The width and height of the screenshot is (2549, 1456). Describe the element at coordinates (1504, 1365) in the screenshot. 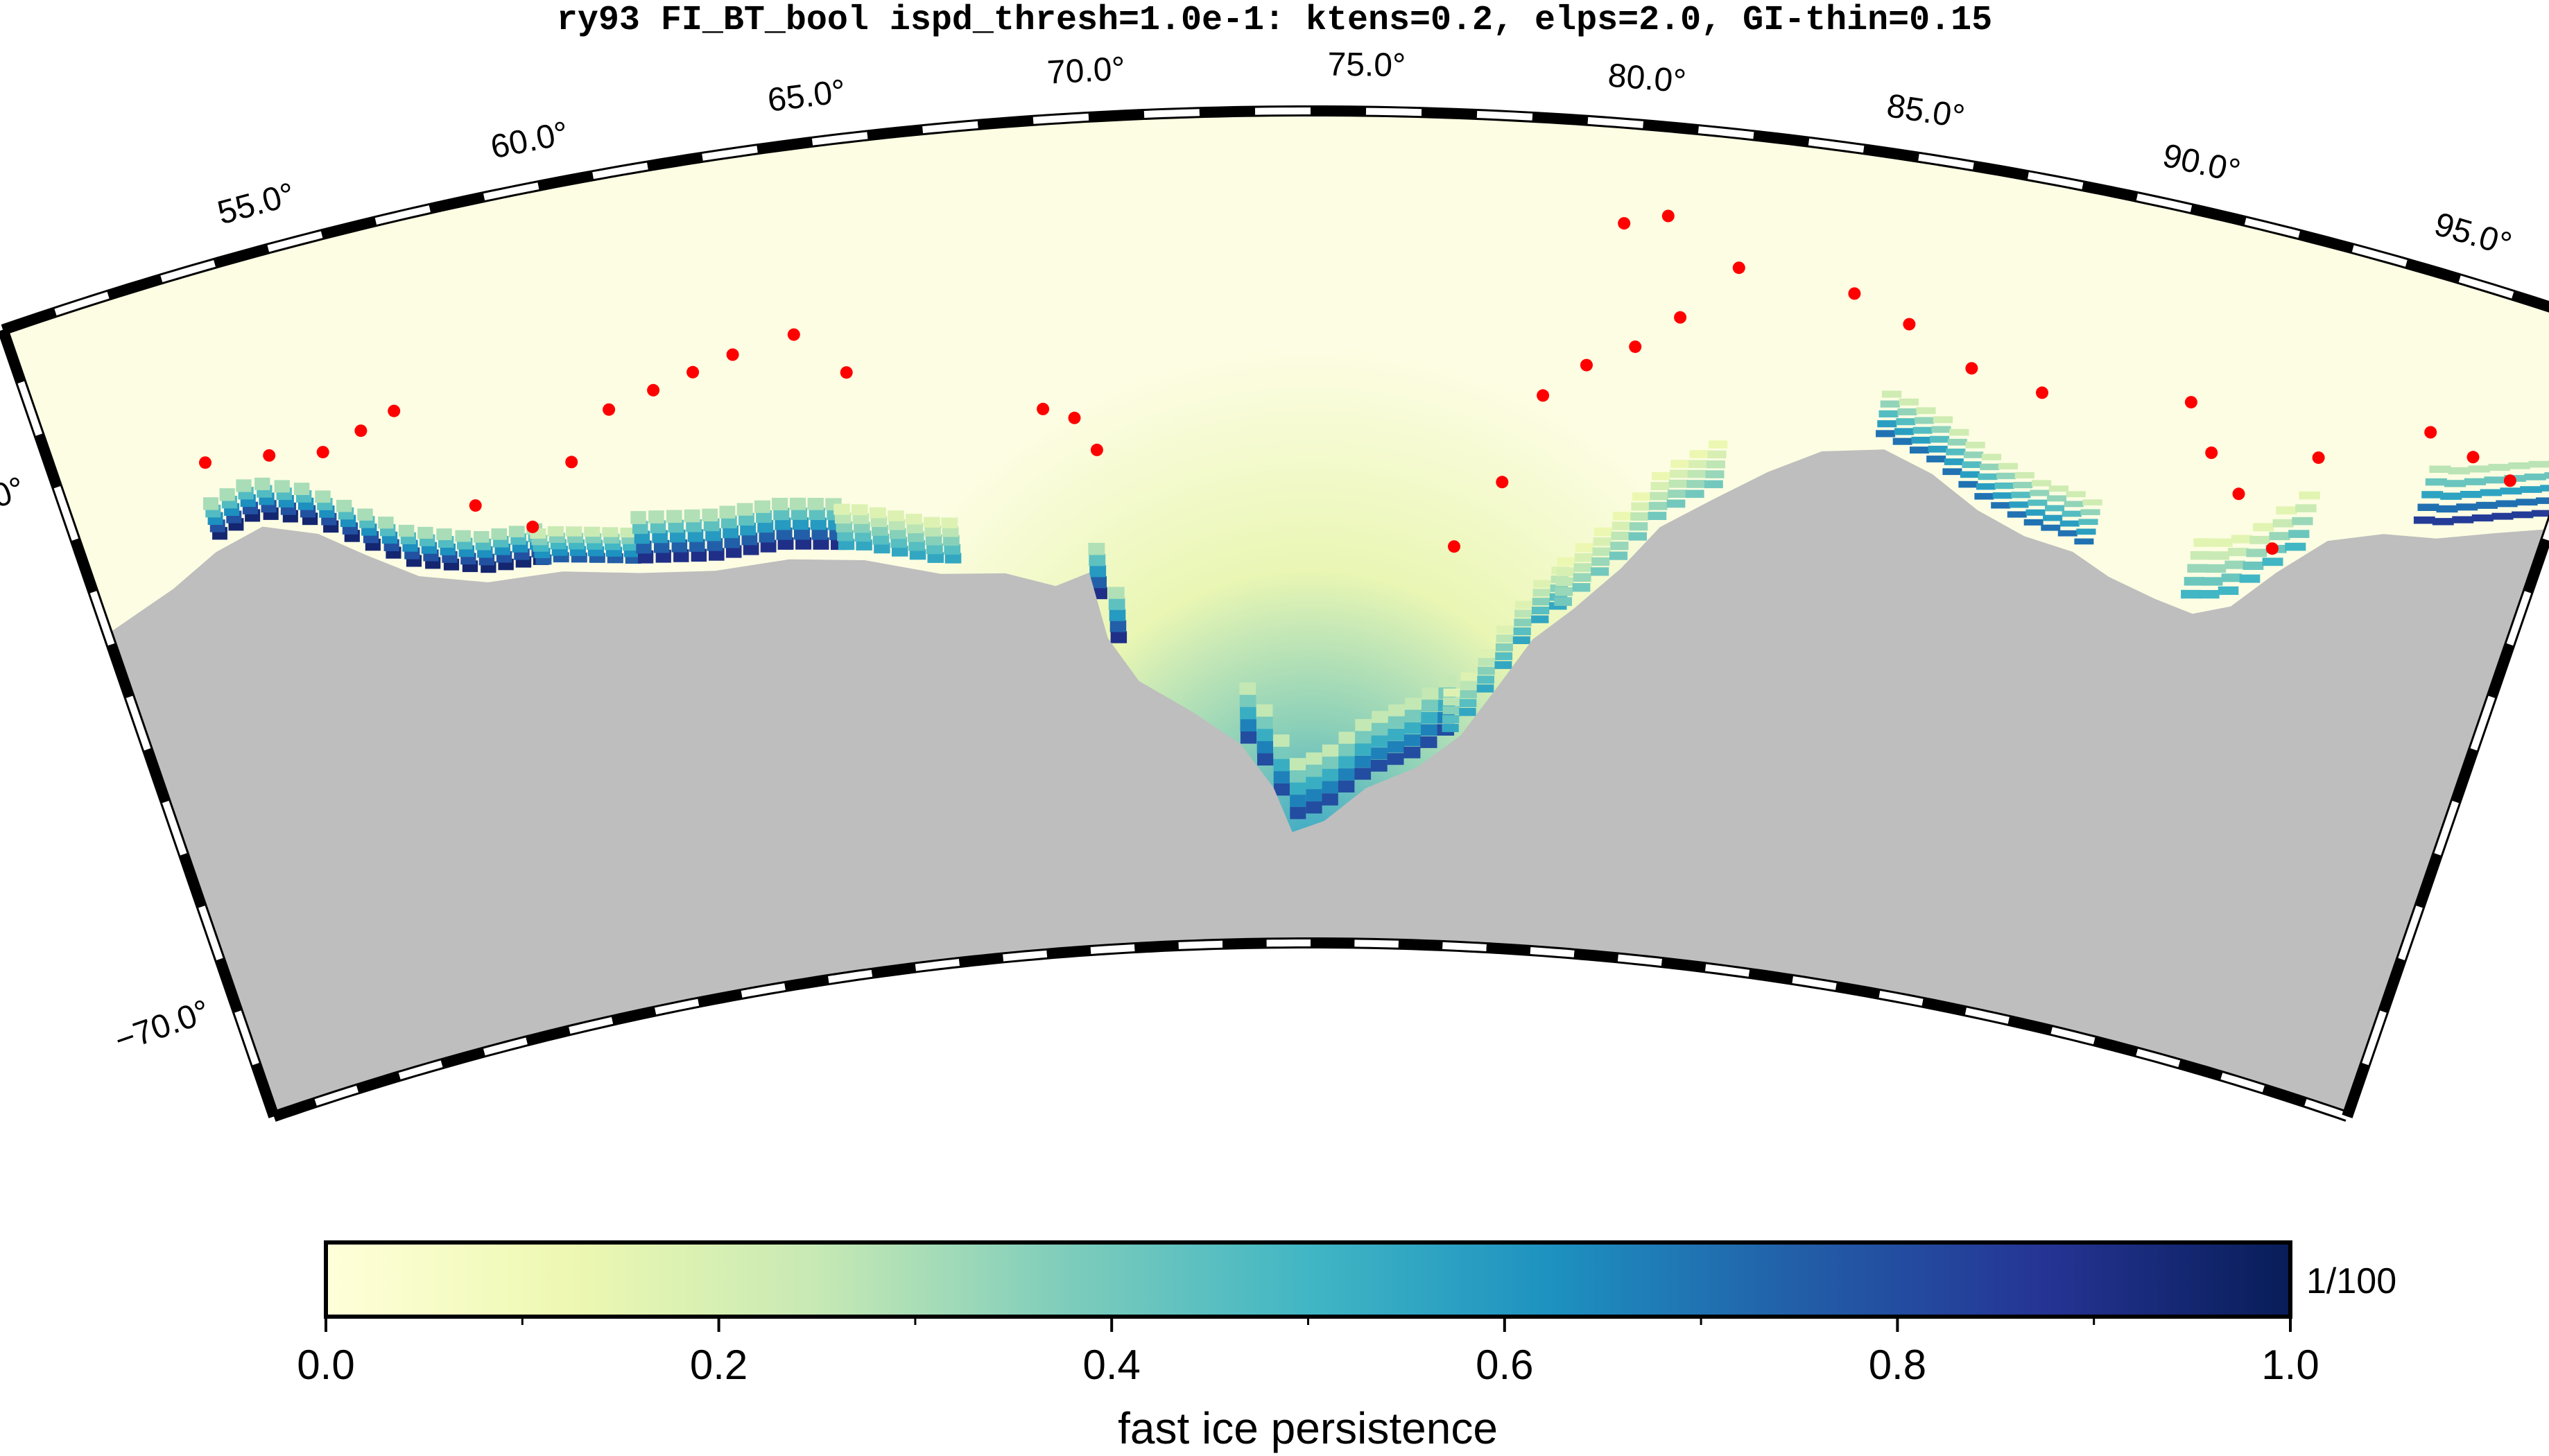

I see `colorbar-tick-label: 0.6` at that location.